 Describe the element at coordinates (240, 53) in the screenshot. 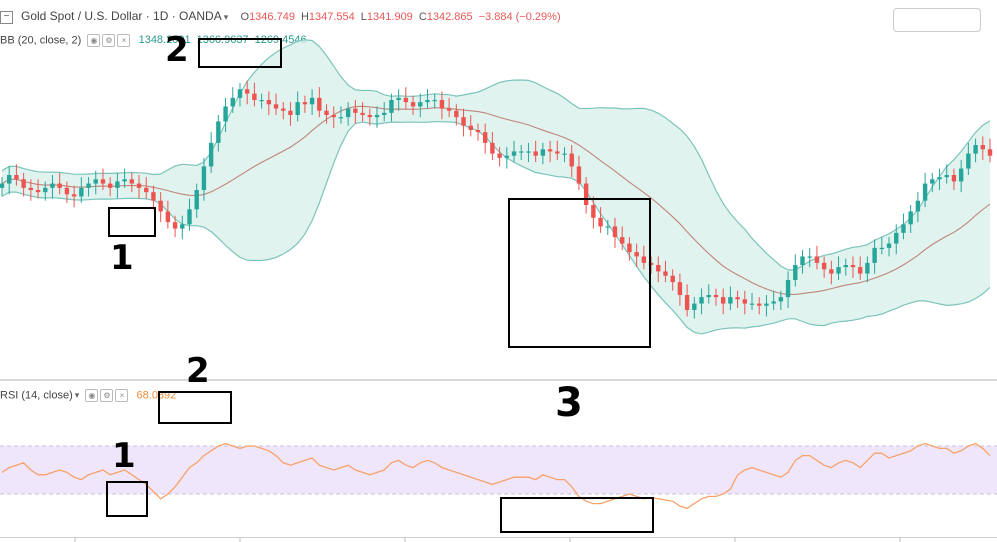

I see `annotation-box-2-price` at that location.